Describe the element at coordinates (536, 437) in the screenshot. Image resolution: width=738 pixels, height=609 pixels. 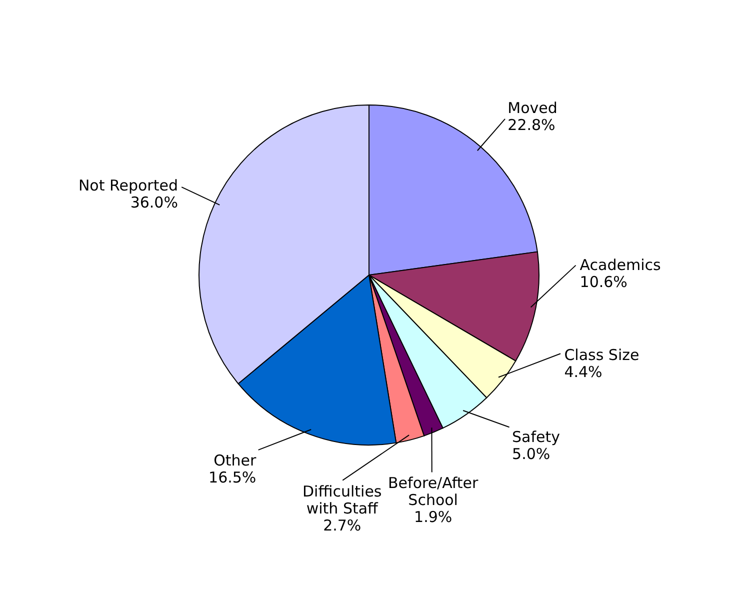
I see `slice-label: Safety` at that location.